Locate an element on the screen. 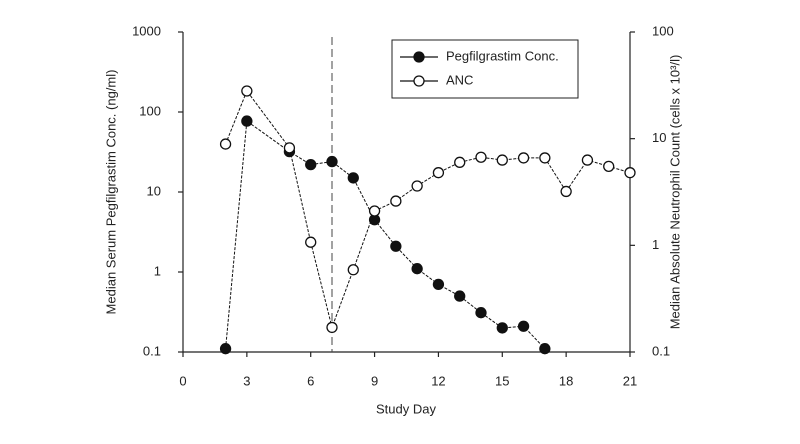 The height and width of the screenshot is (444, 800). y-tick-label: 1 is located at coordinates (157, 270).